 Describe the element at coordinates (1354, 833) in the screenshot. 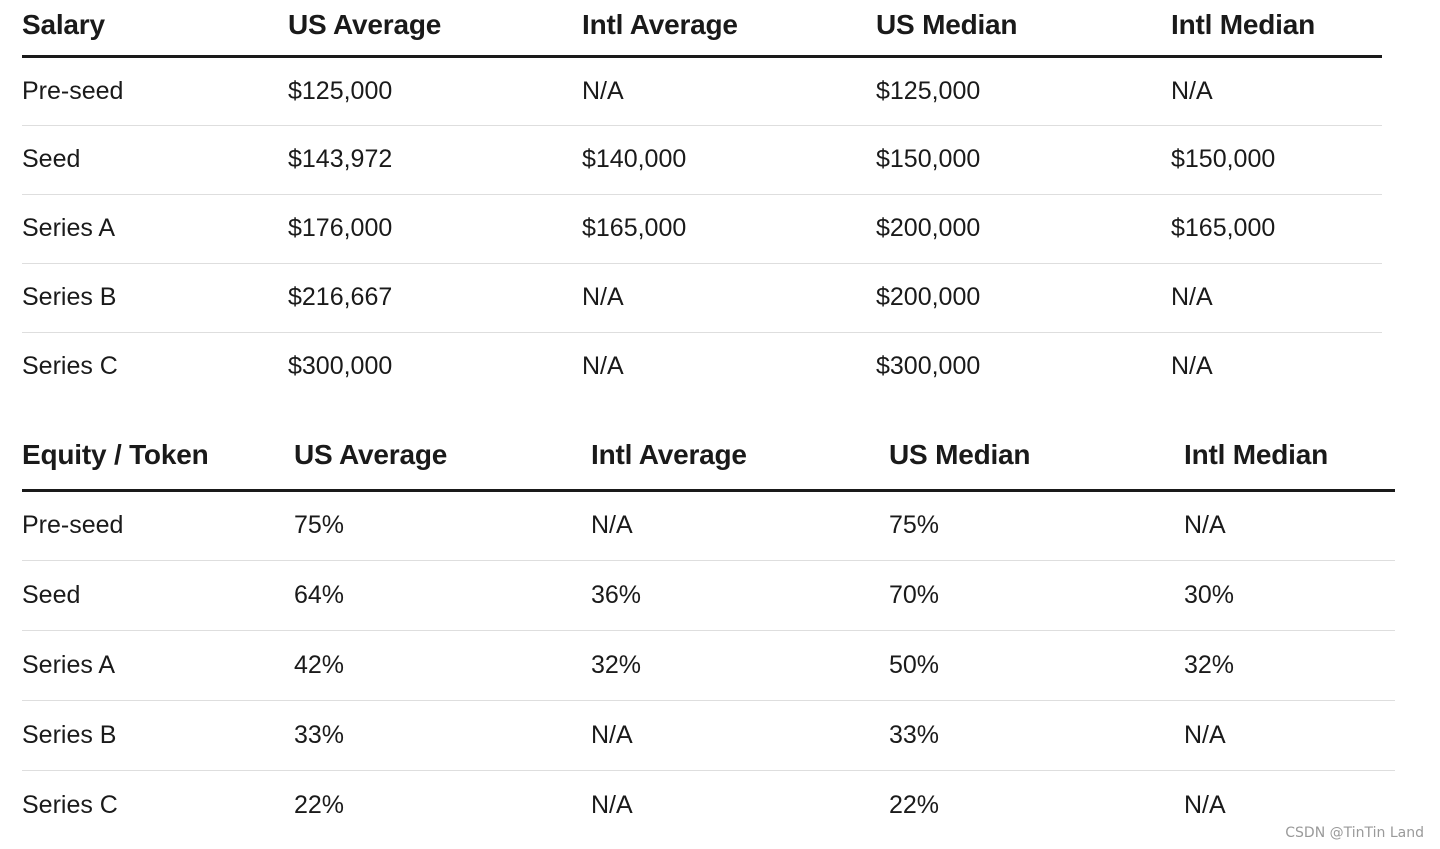

I see `watermark: CSDN @TinTin Land` at that location.